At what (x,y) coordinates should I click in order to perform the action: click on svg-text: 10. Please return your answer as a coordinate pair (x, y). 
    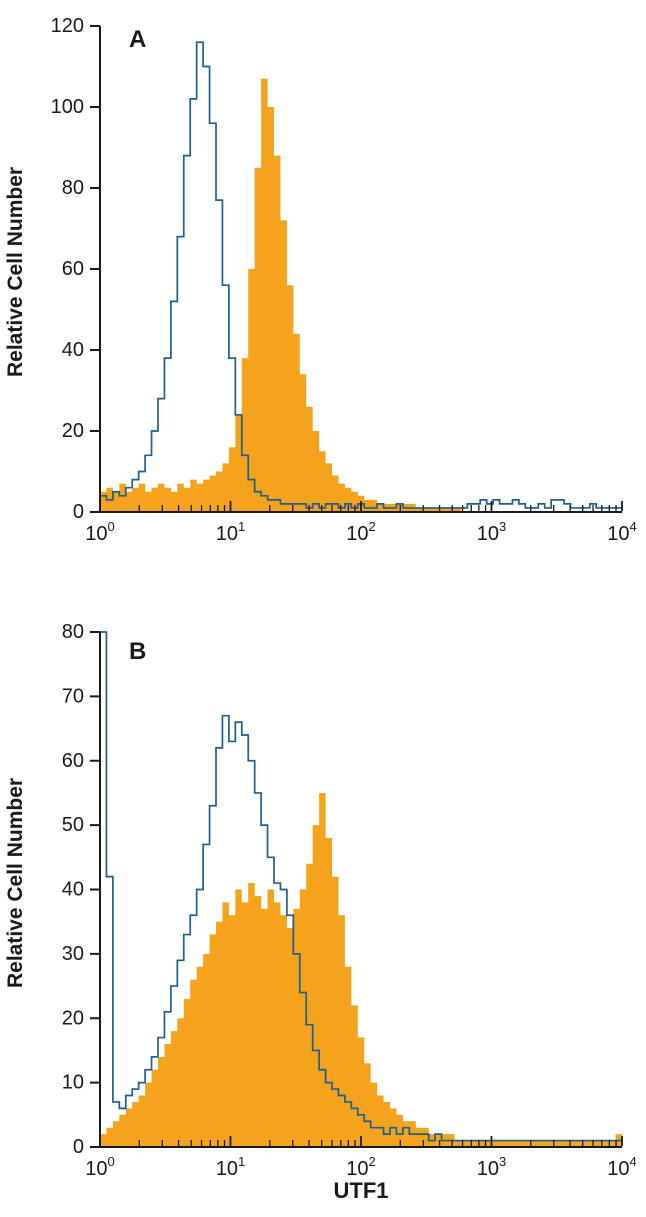
    Looking at the image, I should click on (73, 1083).